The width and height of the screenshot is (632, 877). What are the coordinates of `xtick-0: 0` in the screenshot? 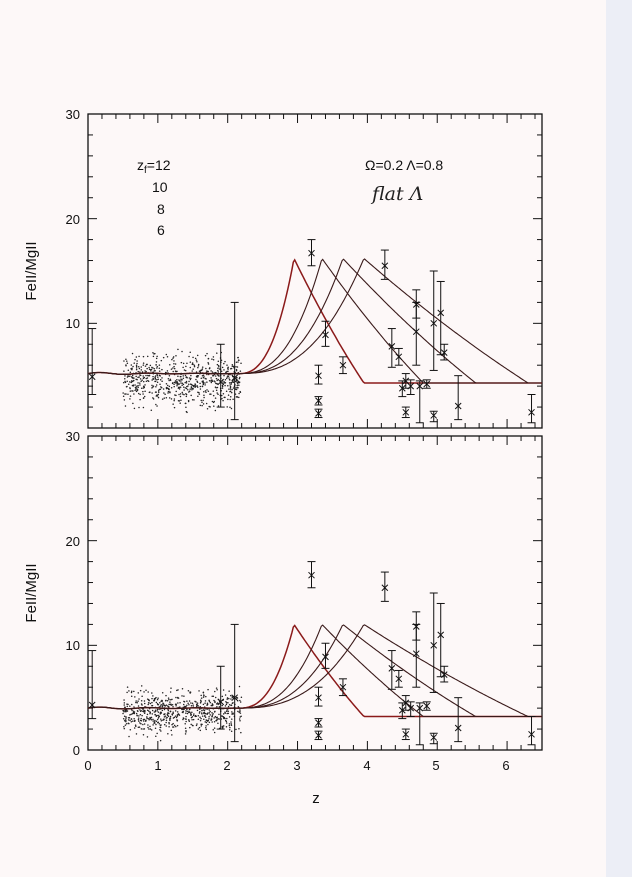 It's located at (87, 765).